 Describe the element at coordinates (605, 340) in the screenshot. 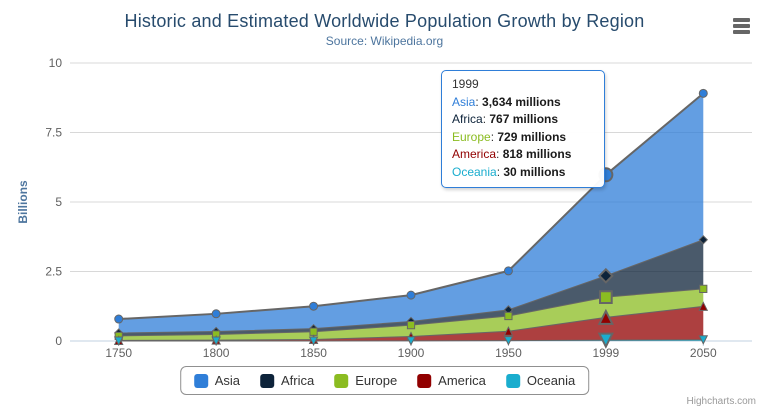

I see `marker-oceania-1999` at that location.